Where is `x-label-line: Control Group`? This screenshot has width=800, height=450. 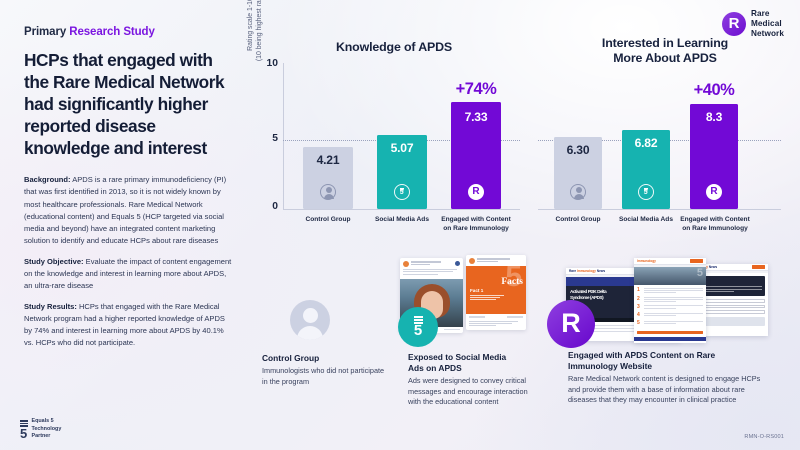
x-label-line: Control Group is located at coordinates (328, 219).